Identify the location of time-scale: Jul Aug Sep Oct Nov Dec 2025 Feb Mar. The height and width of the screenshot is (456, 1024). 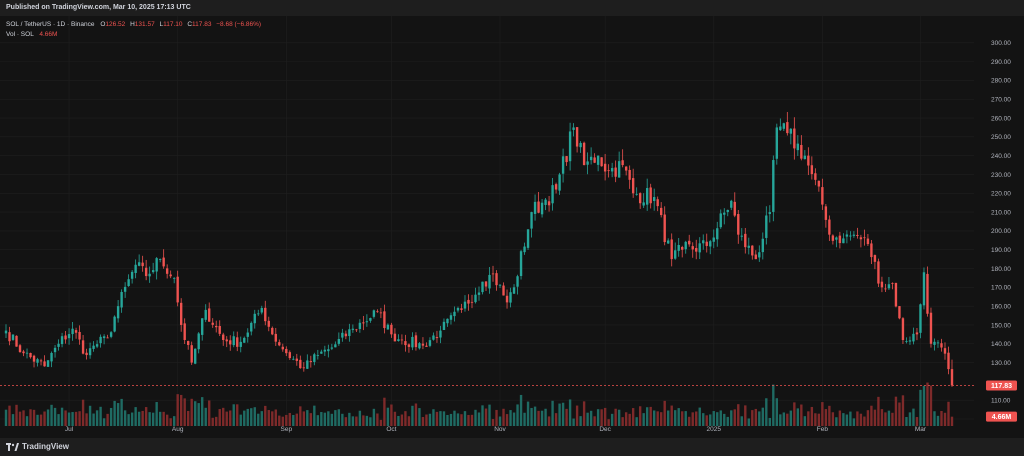
(496, 429).